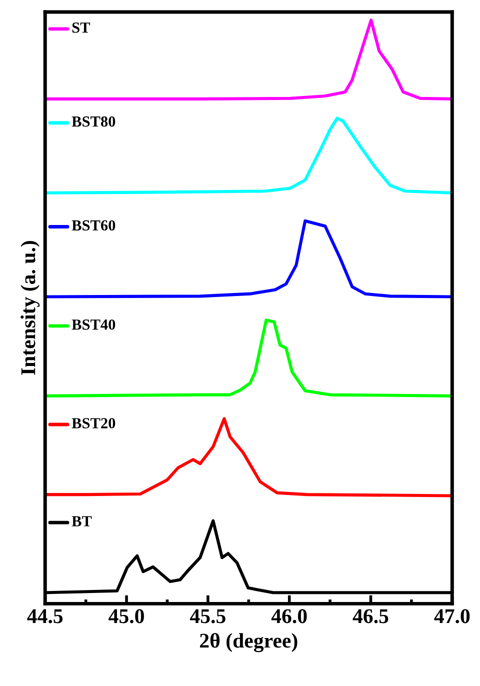 The height and width of the screenshot is (686, 480). I want to click on x-tick-label: 44.5, so click(45, 616).